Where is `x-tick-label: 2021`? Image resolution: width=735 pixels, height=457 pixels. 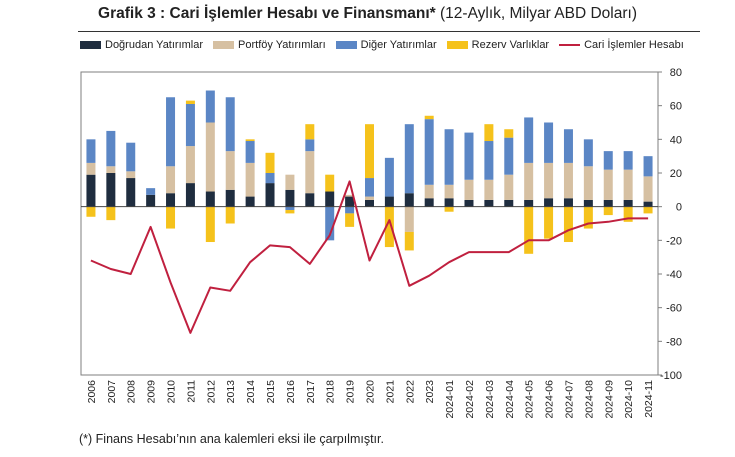
x-tick-label: 2021 is located at coordinates (390, 392).